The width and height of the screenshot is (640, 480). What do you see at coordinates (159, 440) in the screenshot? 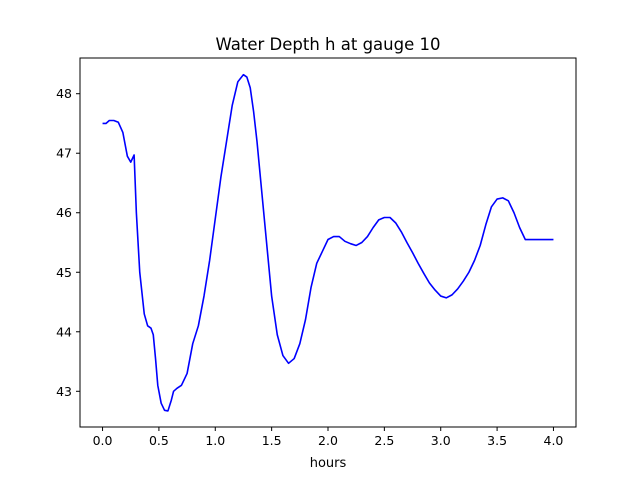
I see `x-tick-label: 0.5` at bounding box center [159, 440].